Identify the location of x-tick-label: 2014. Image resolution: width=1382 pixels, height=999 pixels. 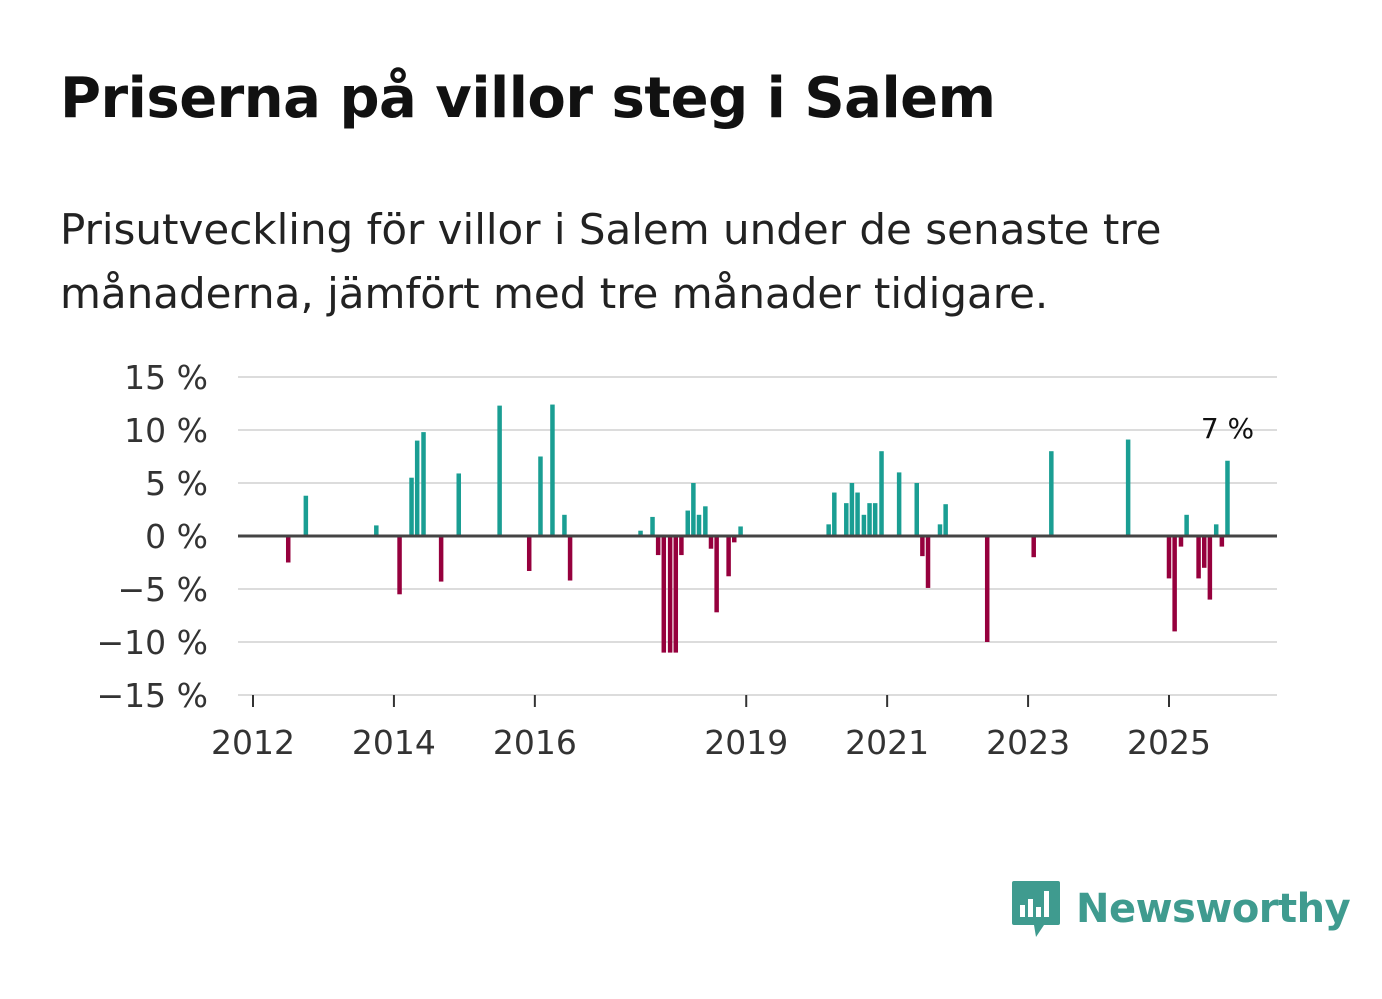
(394, 742).